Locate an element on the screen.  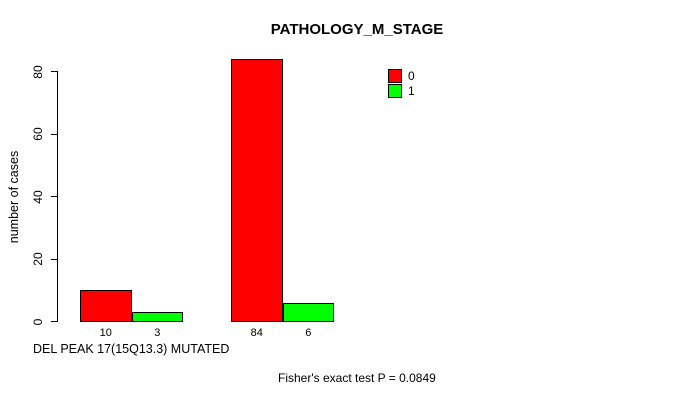
legend-item: 1 is located at coordinates (401, 90).